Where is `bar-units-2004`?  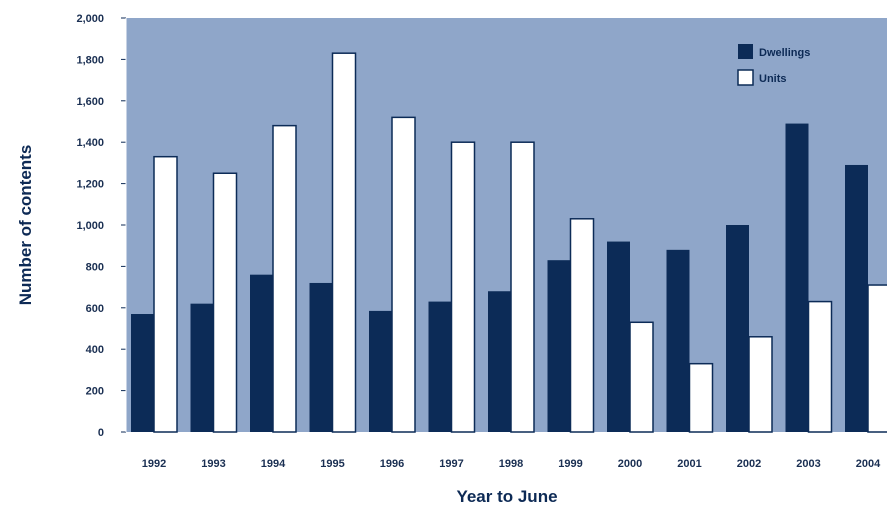 bar-units-2004 is located at coordinates (877, 358).